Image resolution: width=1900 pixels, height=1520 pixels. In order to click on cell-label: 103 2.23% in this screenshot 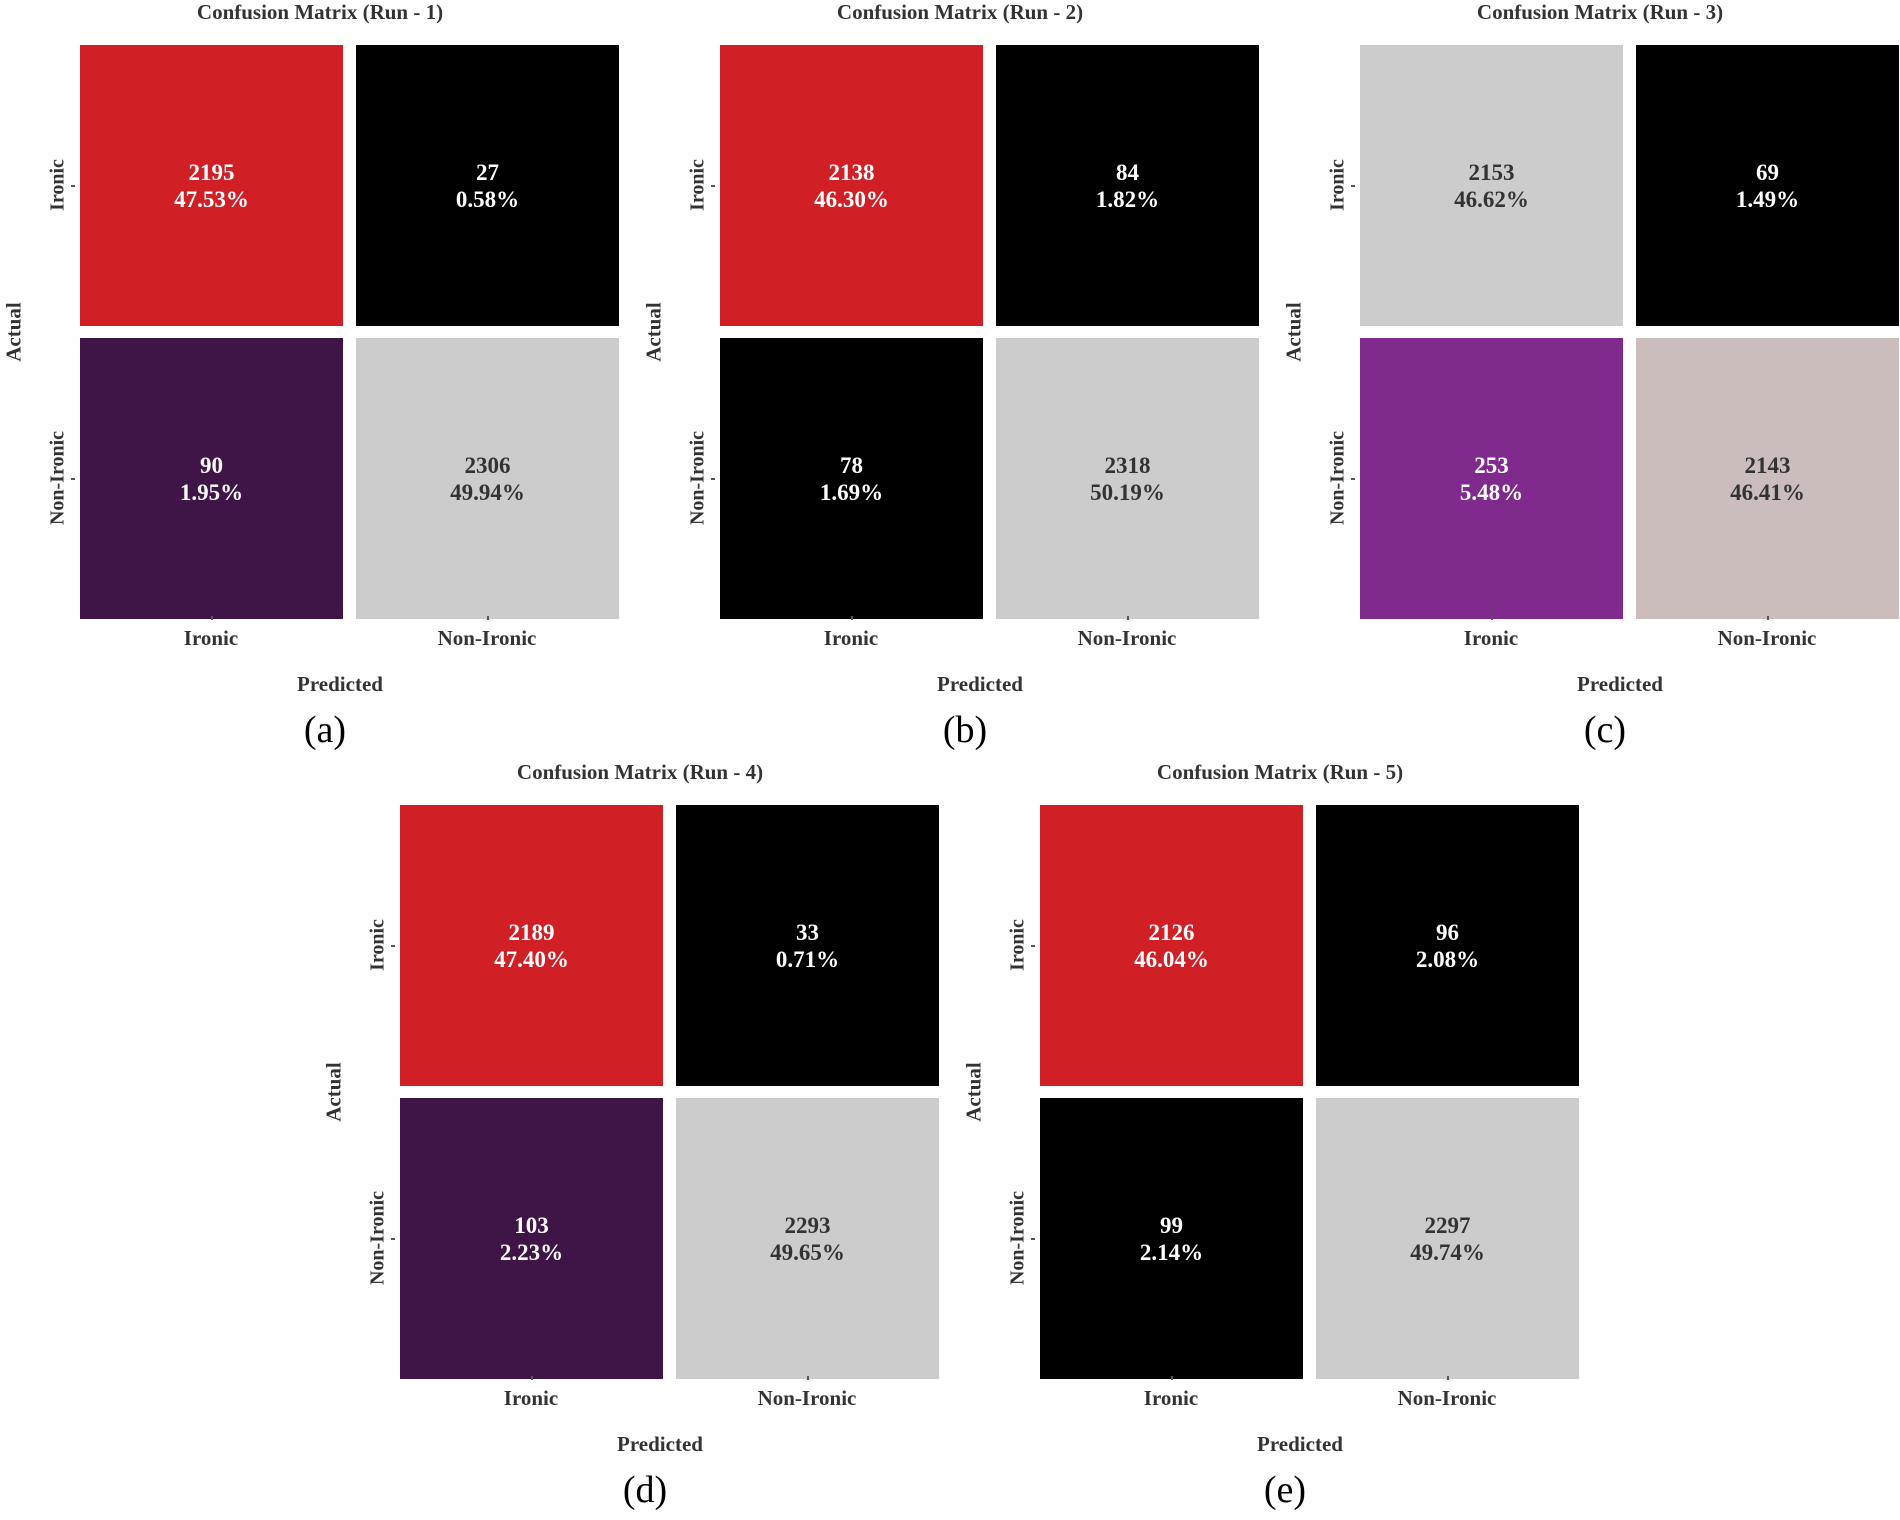, I will do `click(531, 1238)`.